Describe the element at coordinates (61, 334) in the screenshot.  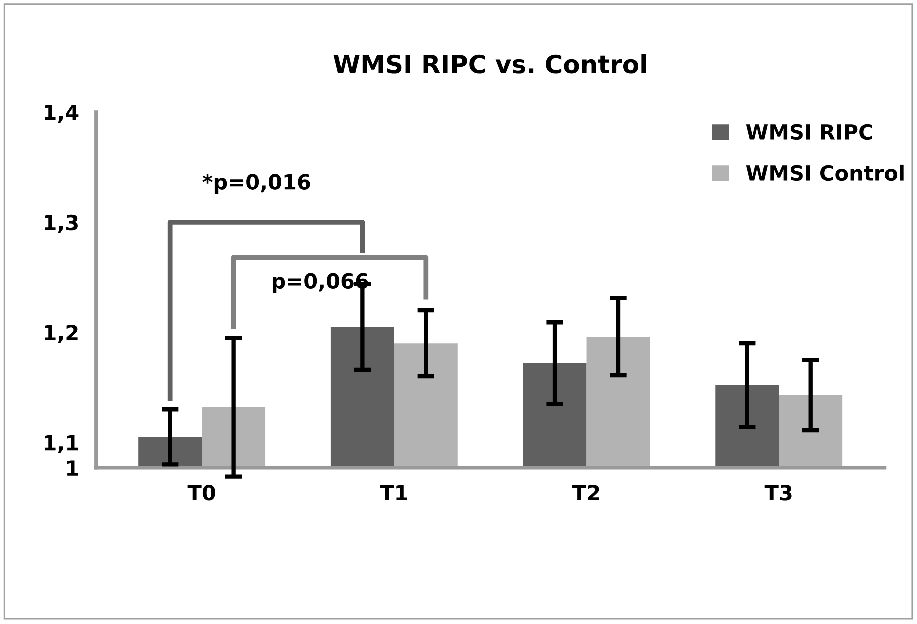
I see `y-tick-label: 1,2` at that location.